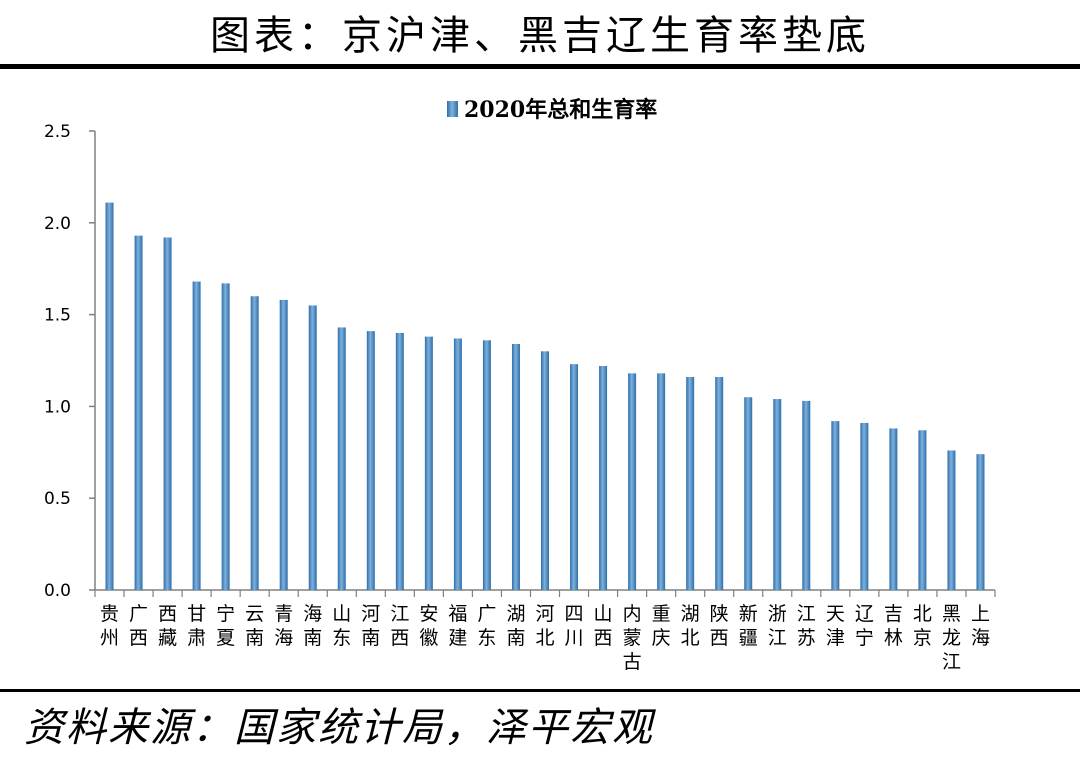  Describe the element at coordinates (748, 626) in the screenshot. I see `x-tick-label: 新疆` at that location.